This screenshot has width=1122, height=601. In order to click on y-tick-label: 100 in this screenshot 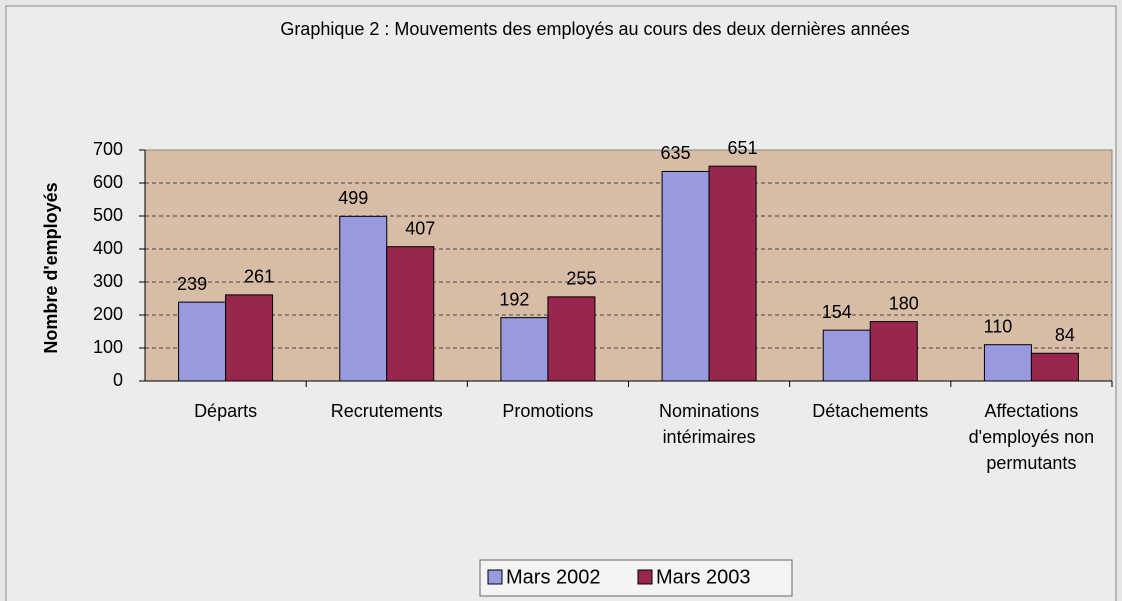, I will do `click(108, 347)`.